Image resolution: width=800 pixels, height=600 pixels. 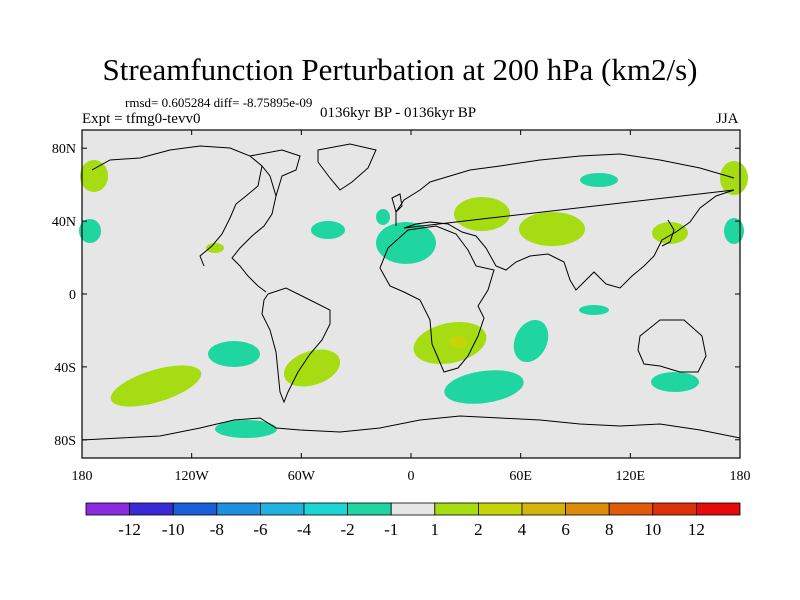 What do you see at coordinates (397, 203) in the screenshot?
I see `coastline-britain` at bounding box center [397, 203].